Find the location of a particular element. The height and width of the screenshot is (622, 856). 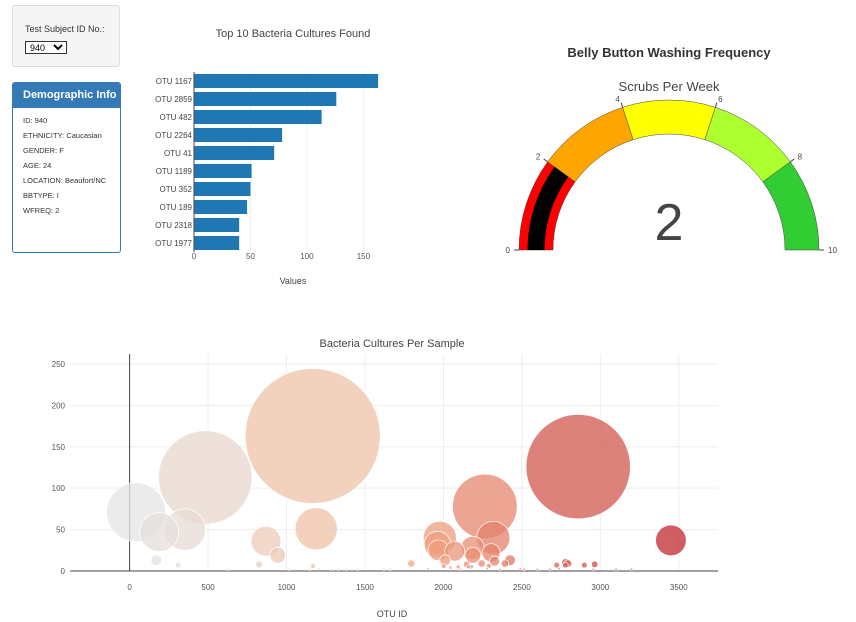

bubble-y-tick-label: 200 is located at coordinates (59, 405).